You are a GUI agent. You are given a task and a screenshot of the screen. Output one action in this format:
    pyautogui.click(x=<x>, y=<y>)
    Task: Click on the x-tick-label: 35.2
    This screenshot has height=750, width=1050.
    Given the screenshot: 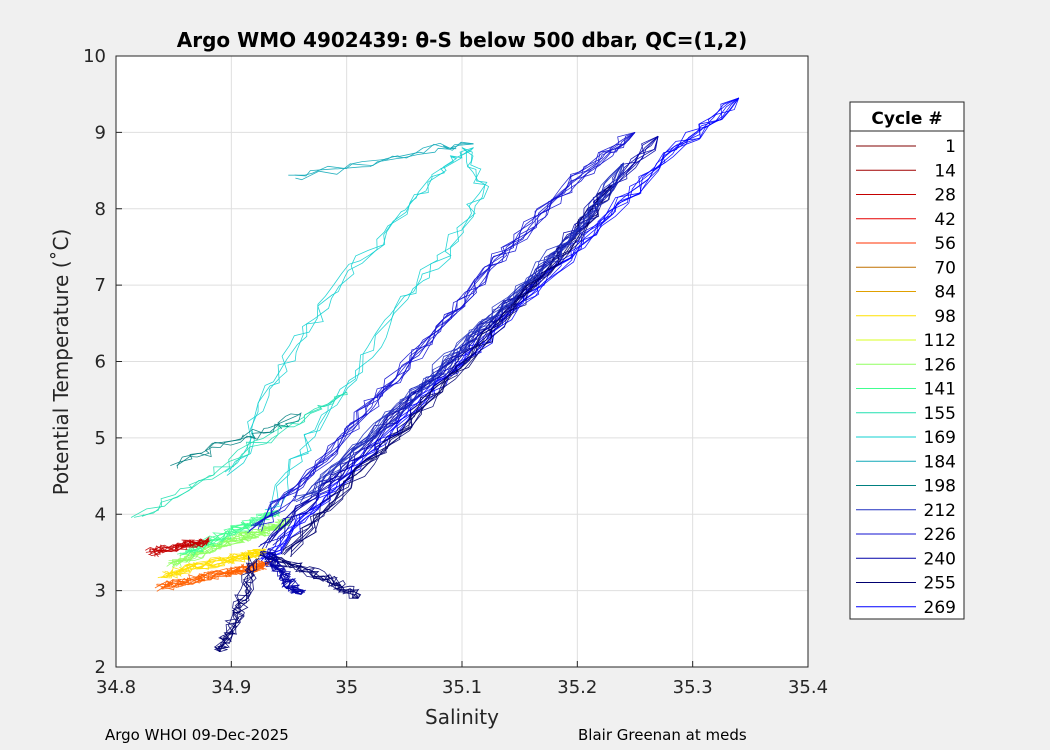 What is the action you would take?
    pyautogui.click(x=577, y=687)
    